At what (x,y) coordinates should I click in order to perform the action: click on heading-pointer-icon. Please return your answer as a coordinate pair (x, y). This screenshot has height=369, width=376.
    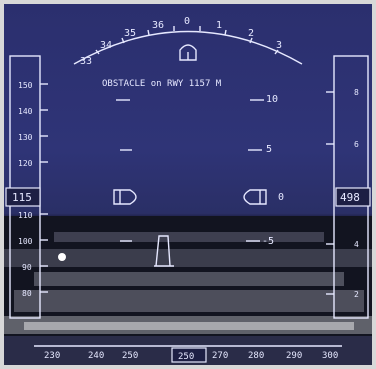
    Looking at the image, I should click on (188, 52).